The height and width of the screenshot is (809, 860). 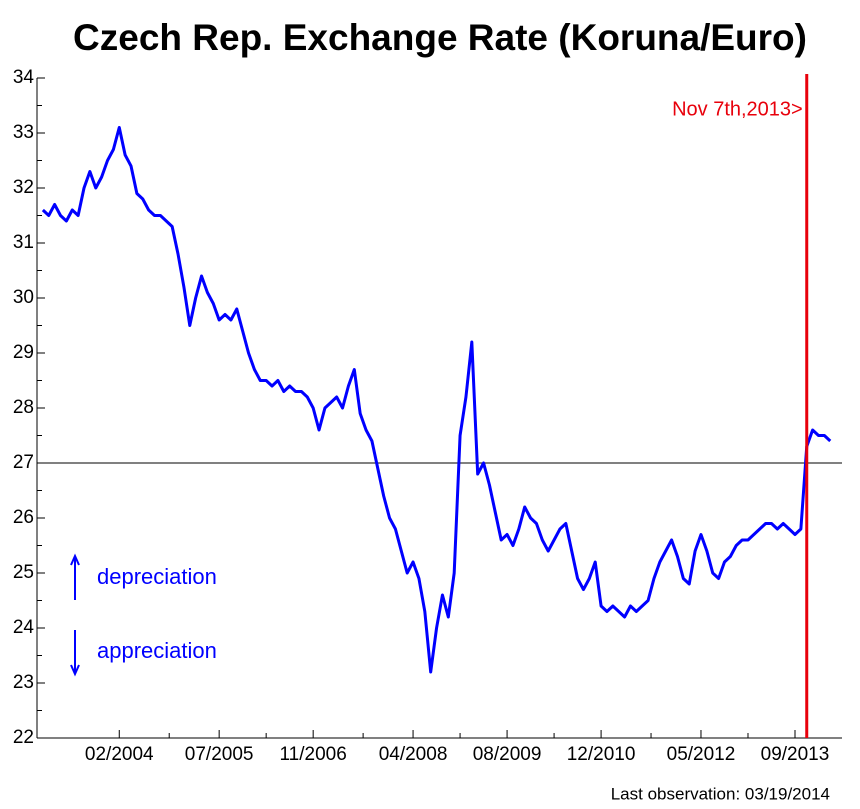 I want to click on x-tick-label: 05/2012, so click(x=701, y=754).